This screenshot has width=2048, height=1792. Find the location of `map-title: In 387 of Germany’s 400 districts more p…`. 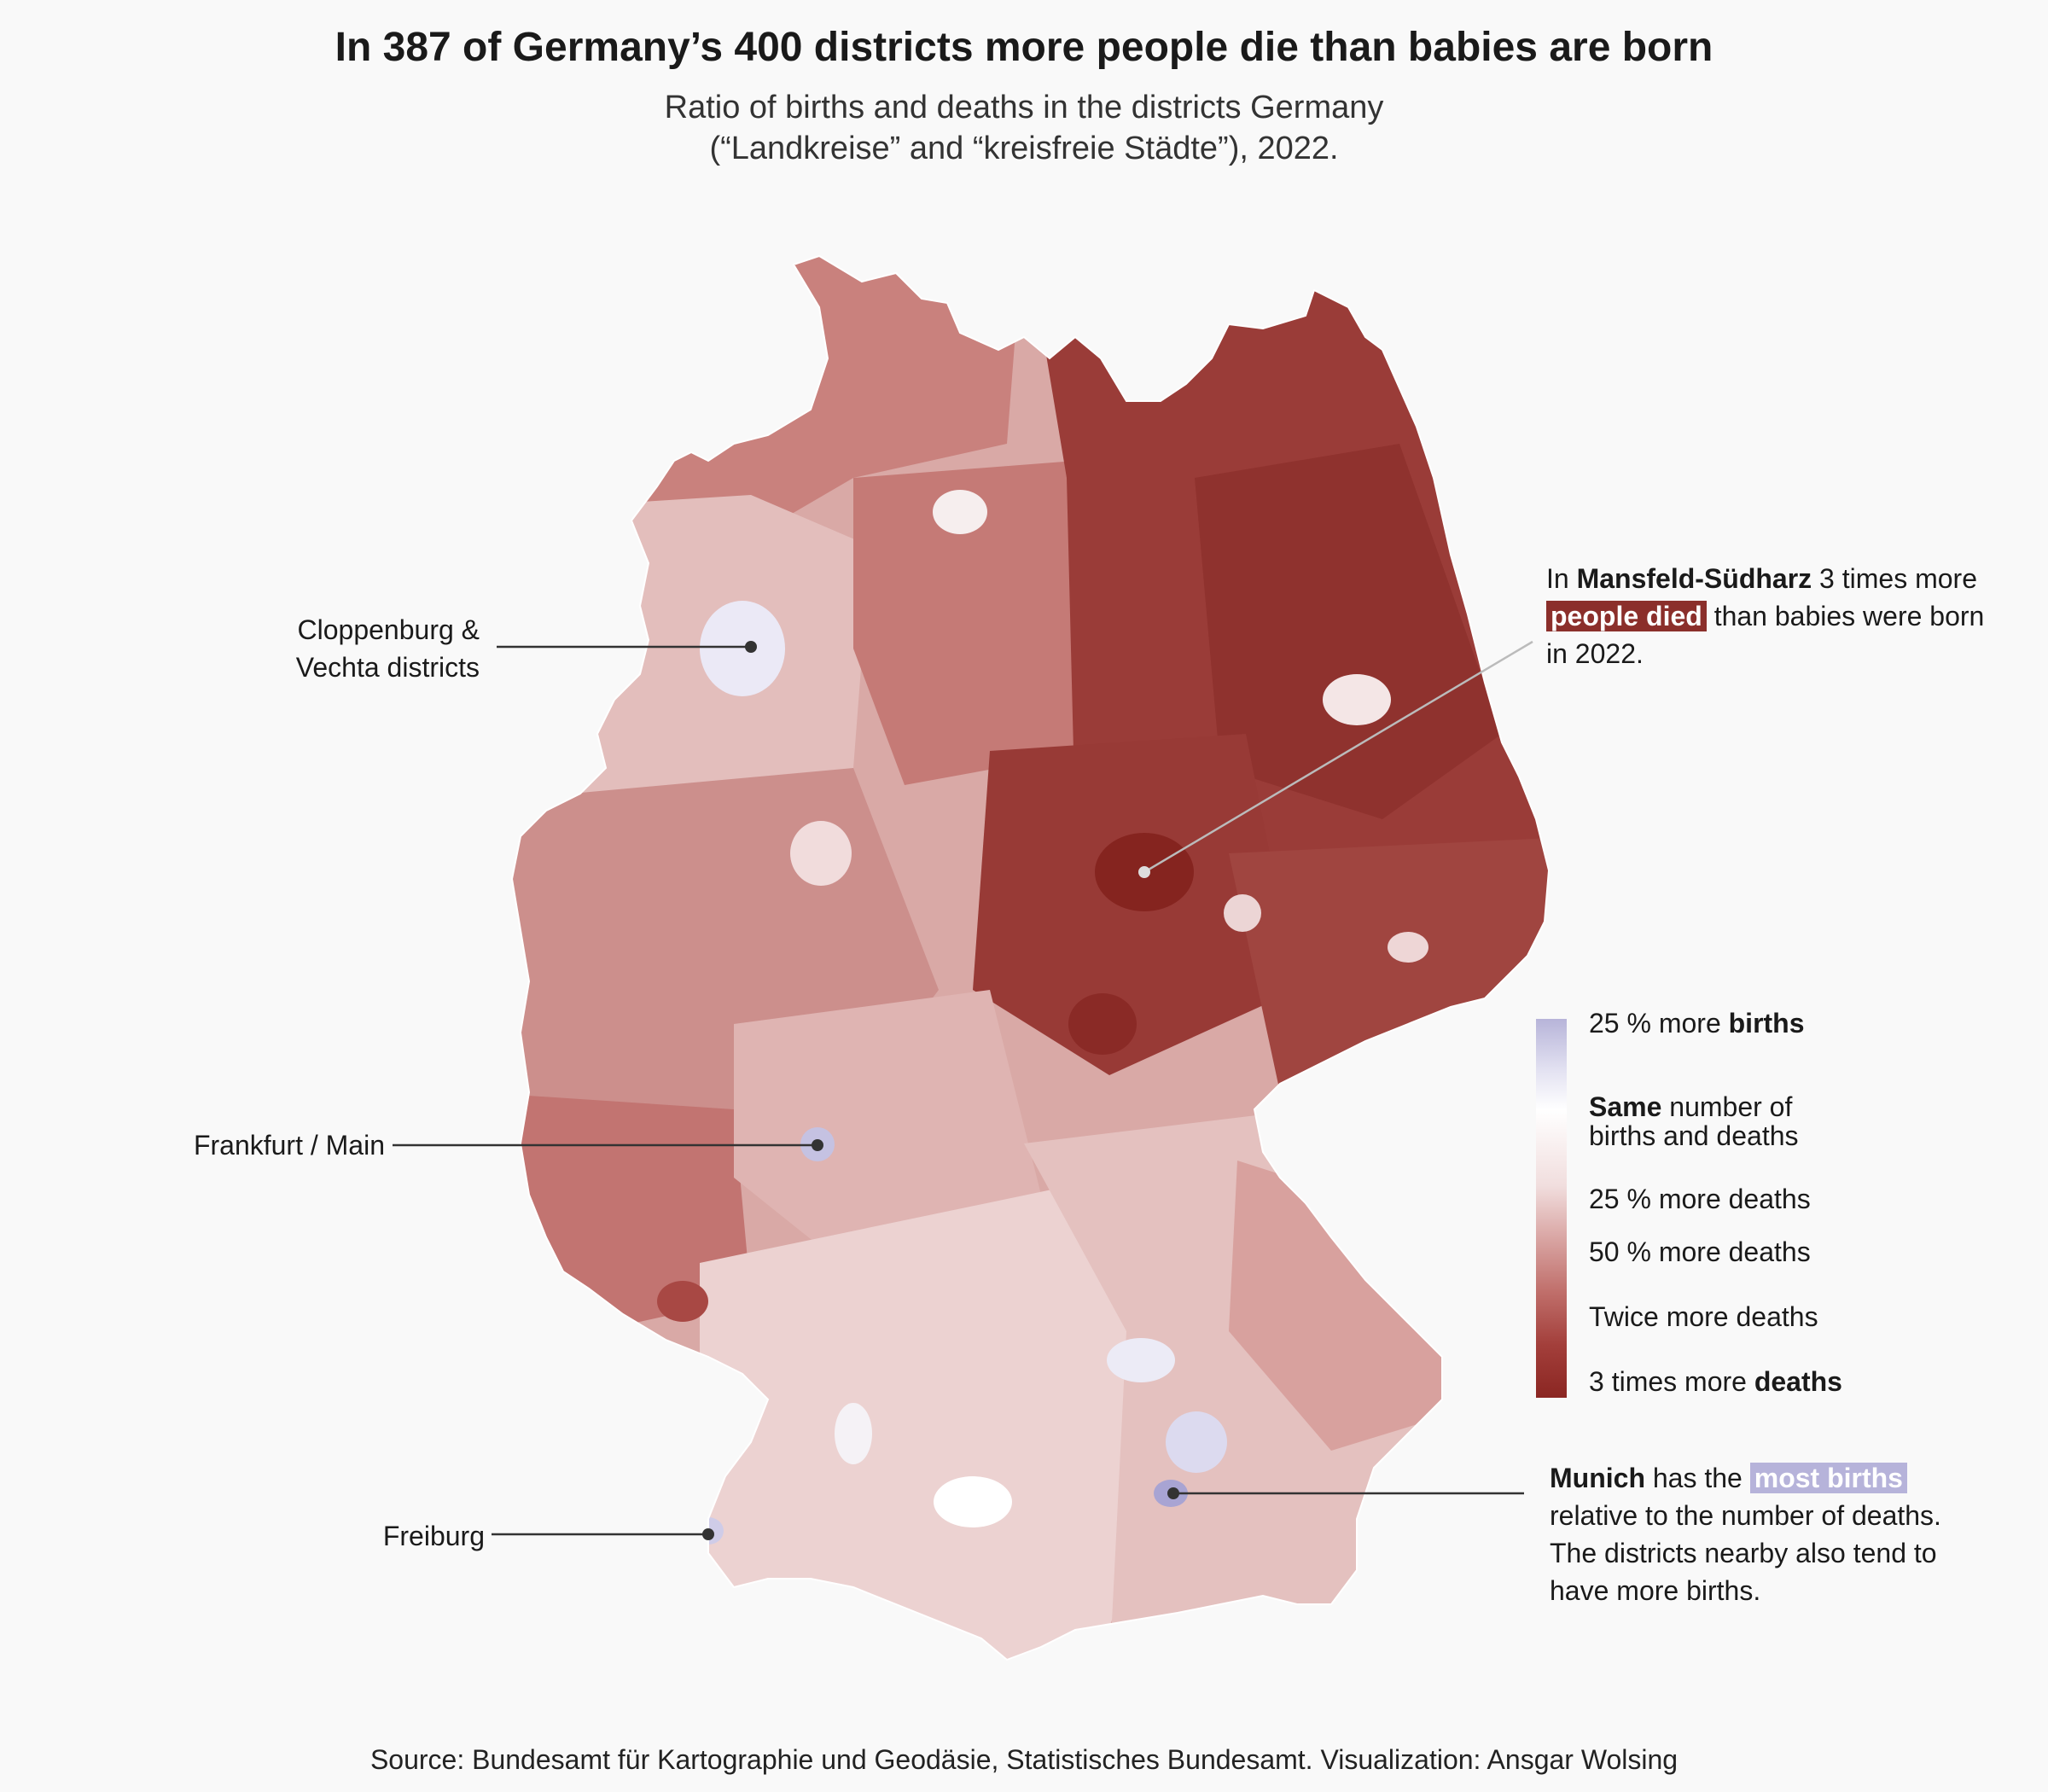

map-title: In 387 of Germany’s 400 districts more p… is located at coordinates (1024, 47).